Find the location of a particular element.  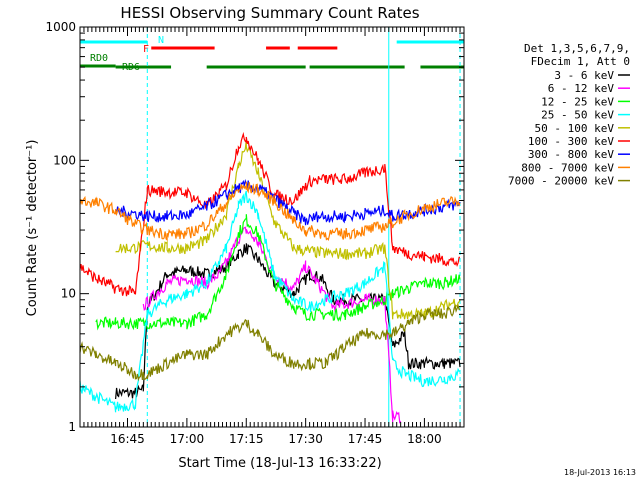

flag-label-rd6: RD6 is located at coordinates (131, 67).